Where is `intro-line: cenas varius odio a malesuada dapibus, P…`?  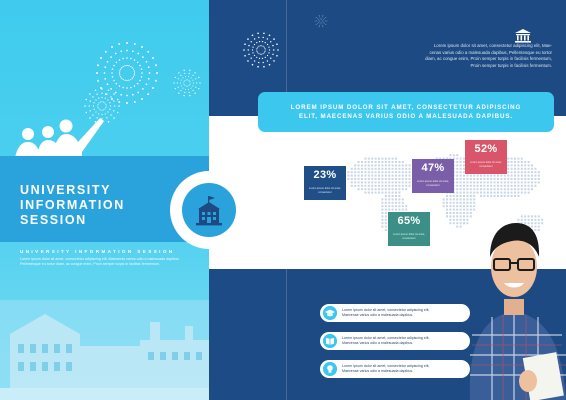
intro-line: cenas varius odio a malesuada dapibus, P… is located at coordinates (490, 52).